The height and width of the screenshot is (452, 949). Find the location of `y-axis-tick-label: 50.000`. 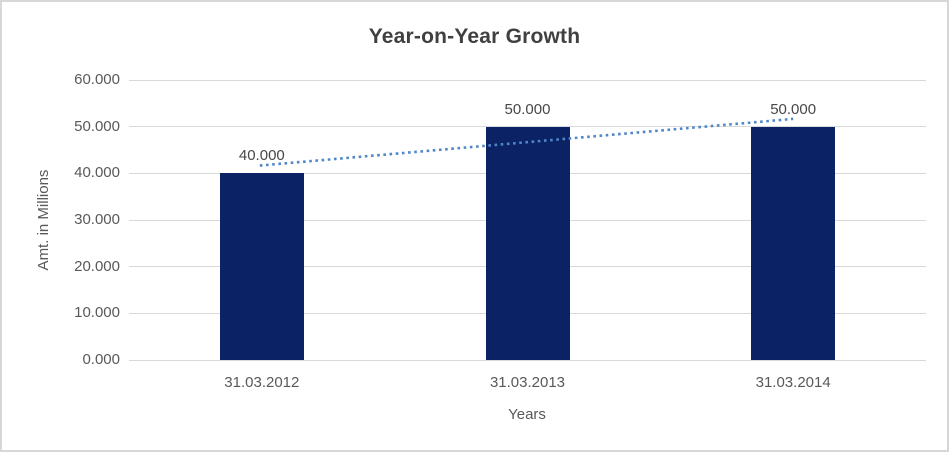

y-axis-tick-label: 50.000 is located at coordinates (97, 126).